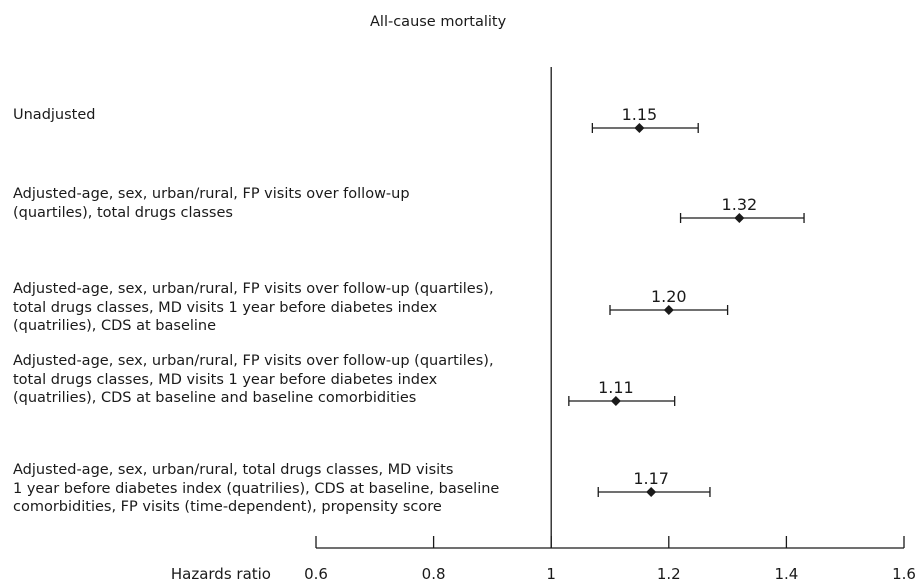 This screenshot has width=916, height=588. Describe the element at coordinates (740, 204) in the screenshot. I see `estimate-label: 1.32` at that location.